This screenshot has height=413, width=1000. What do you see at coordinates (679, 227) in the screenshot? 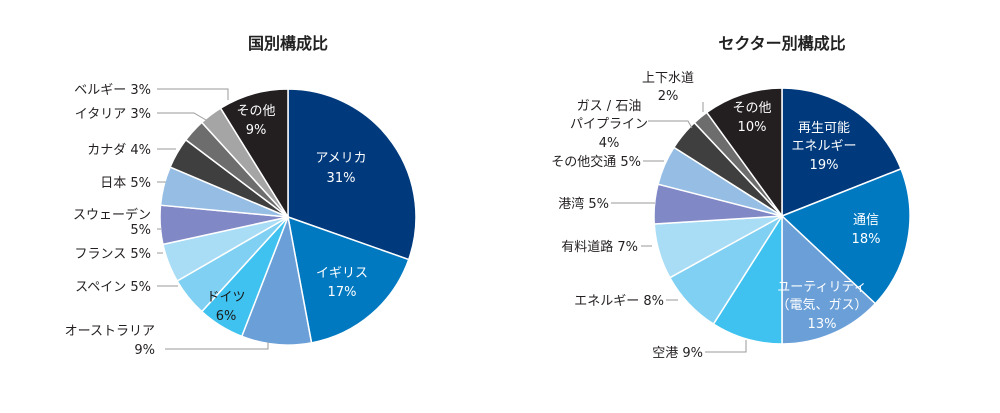
I see `right-leader-lines` at bounding box center [679, 227].